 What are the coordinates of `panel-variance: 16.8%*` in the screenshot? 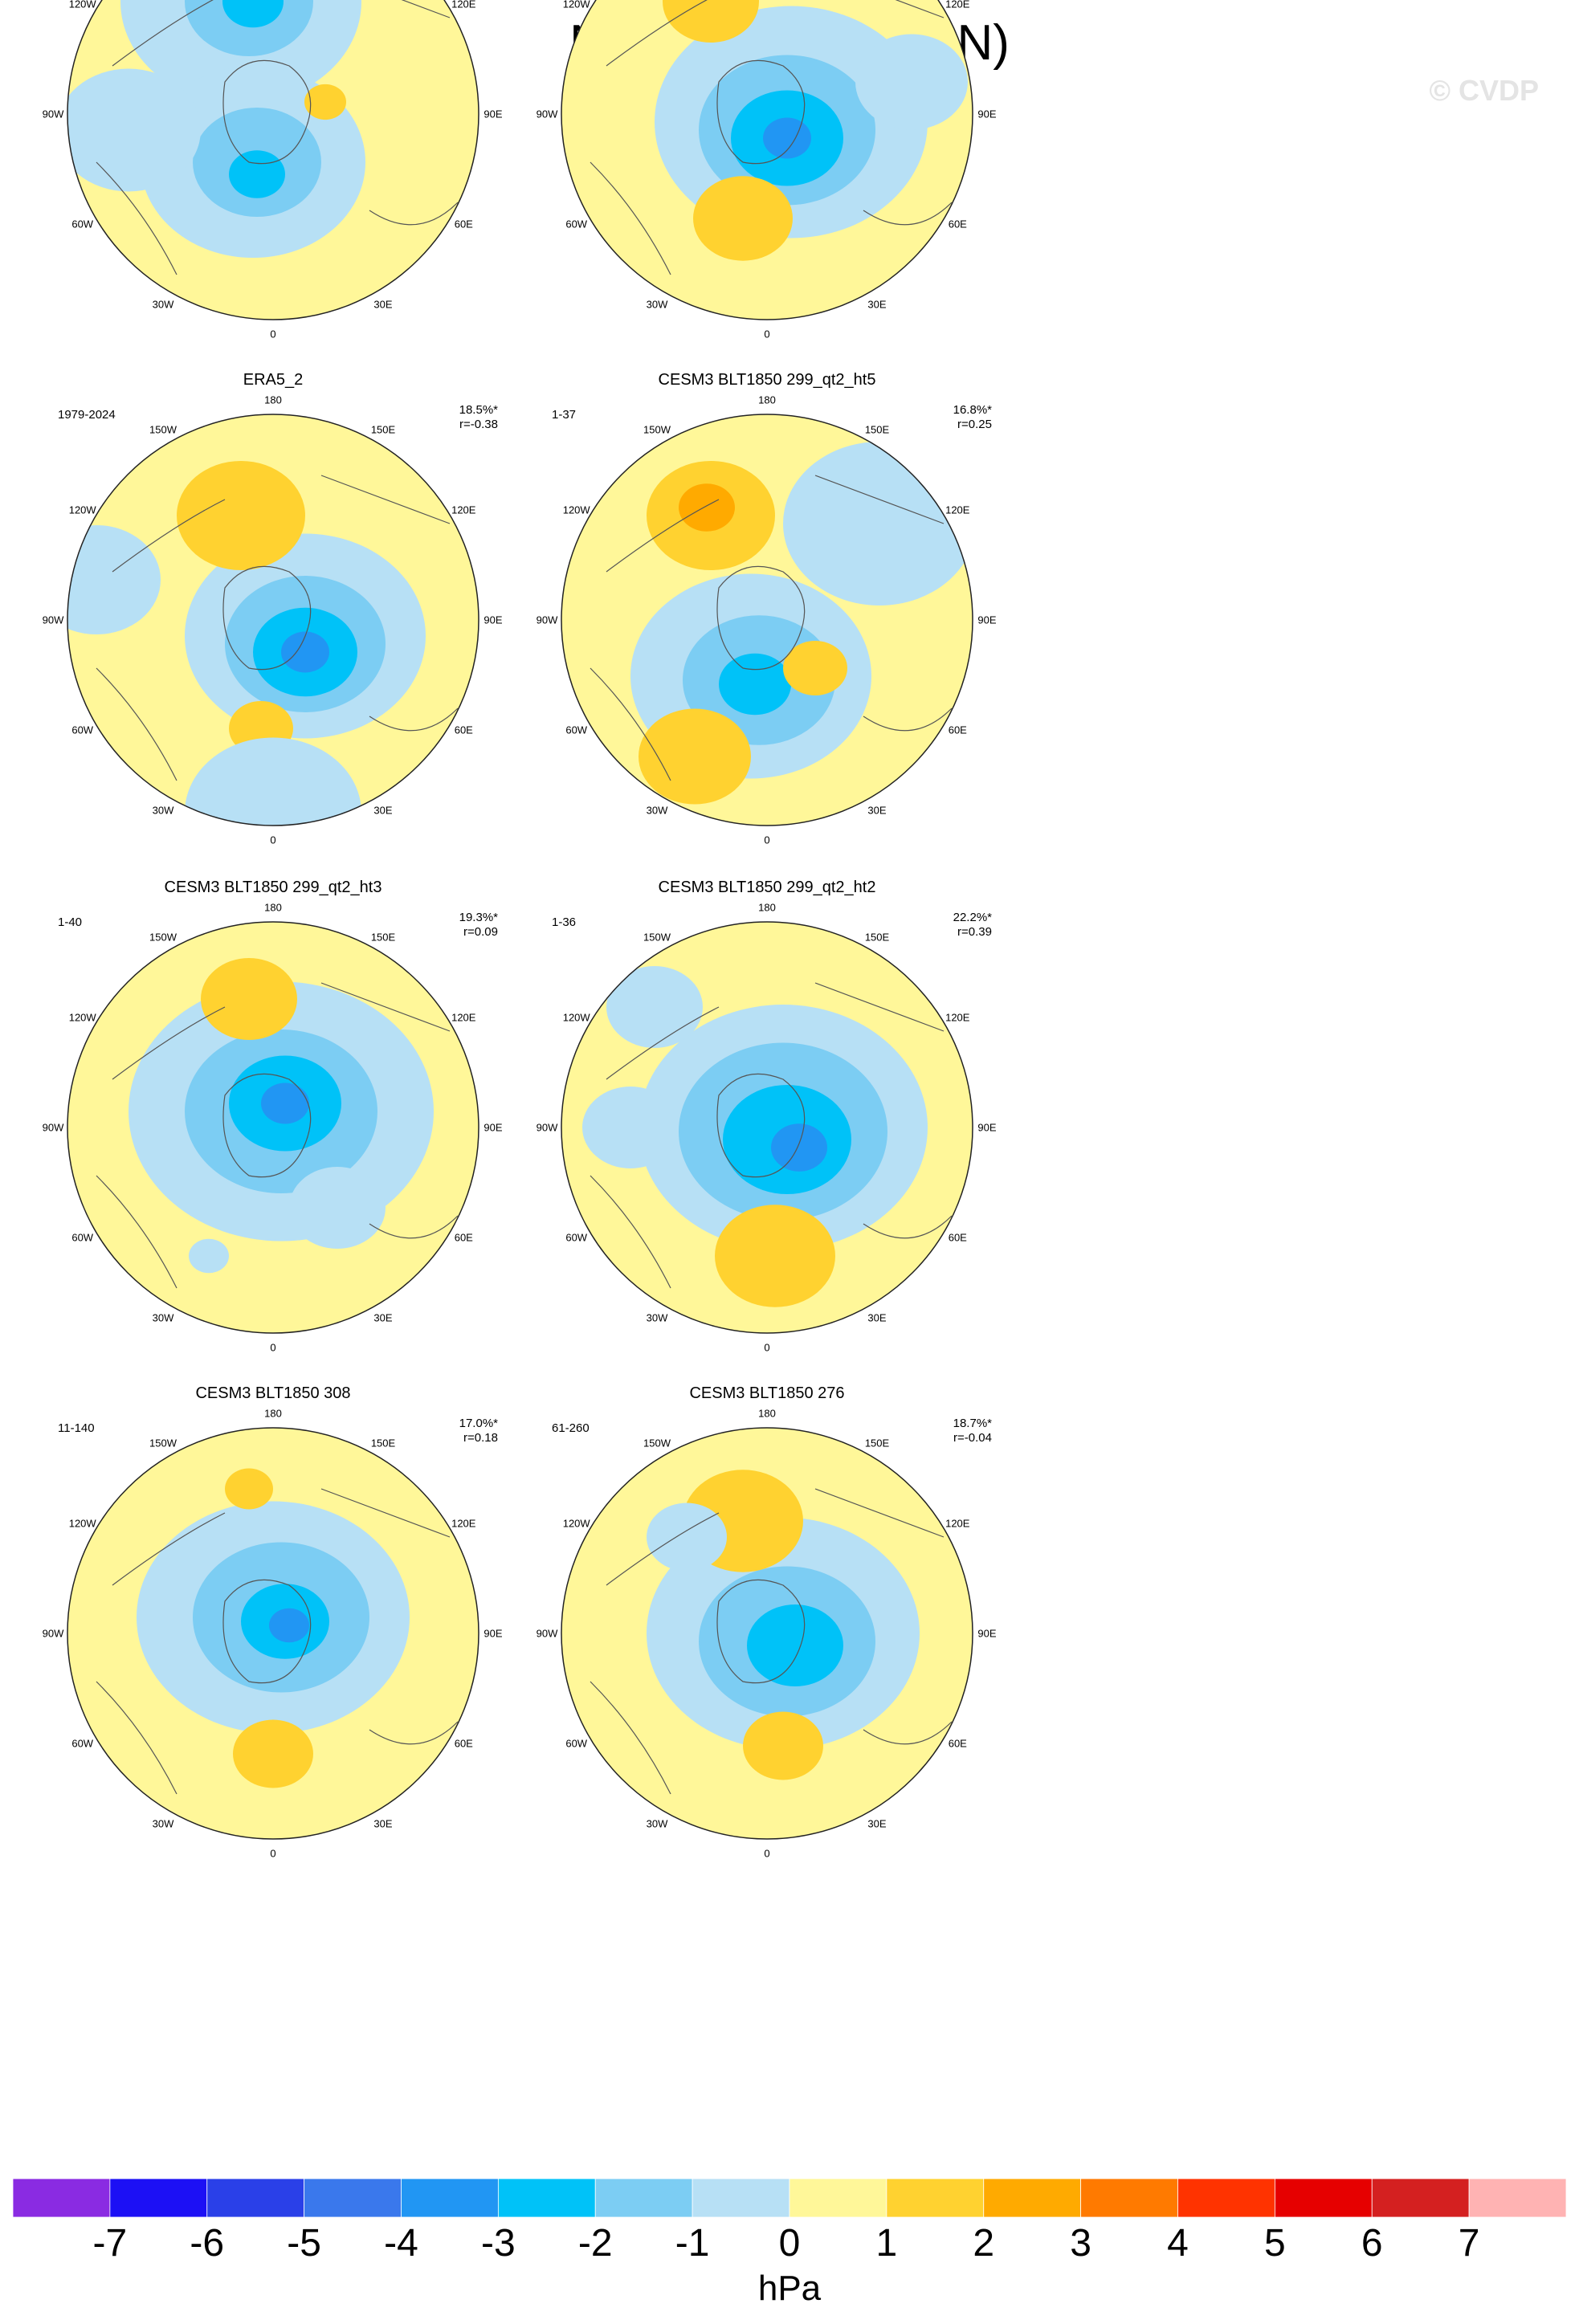 It's located at (972, 410).